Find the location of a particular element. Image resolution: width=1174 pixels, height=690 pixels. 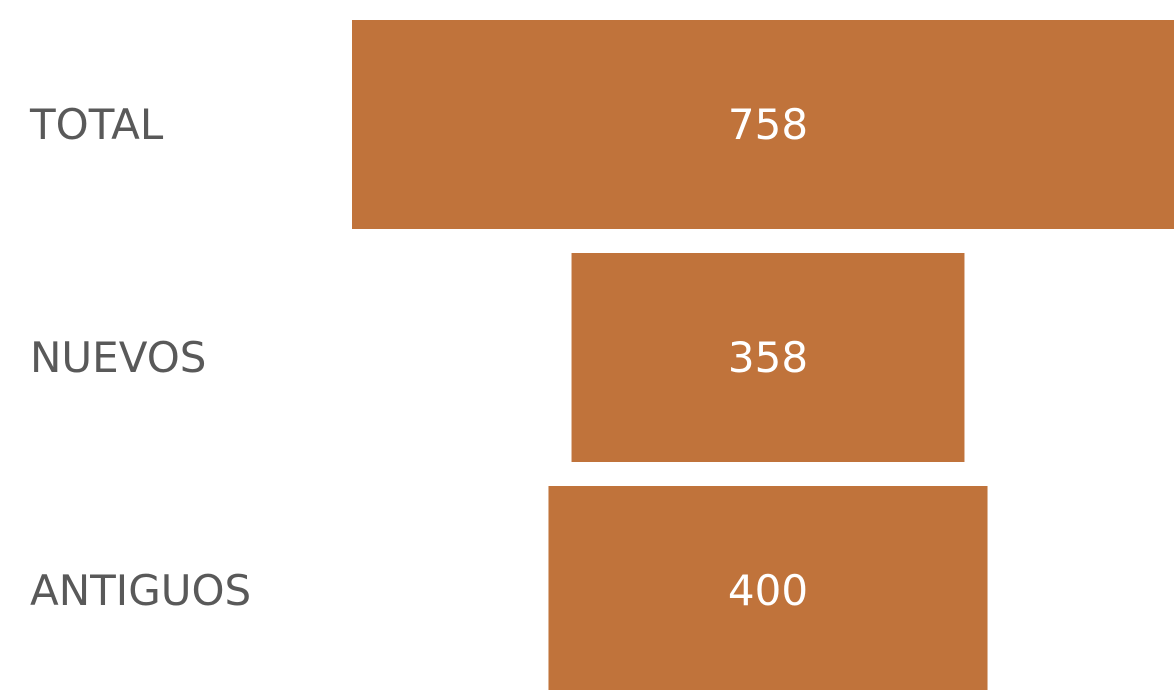

category-label: ANTIGUOS is located at coordinates (140, 590).